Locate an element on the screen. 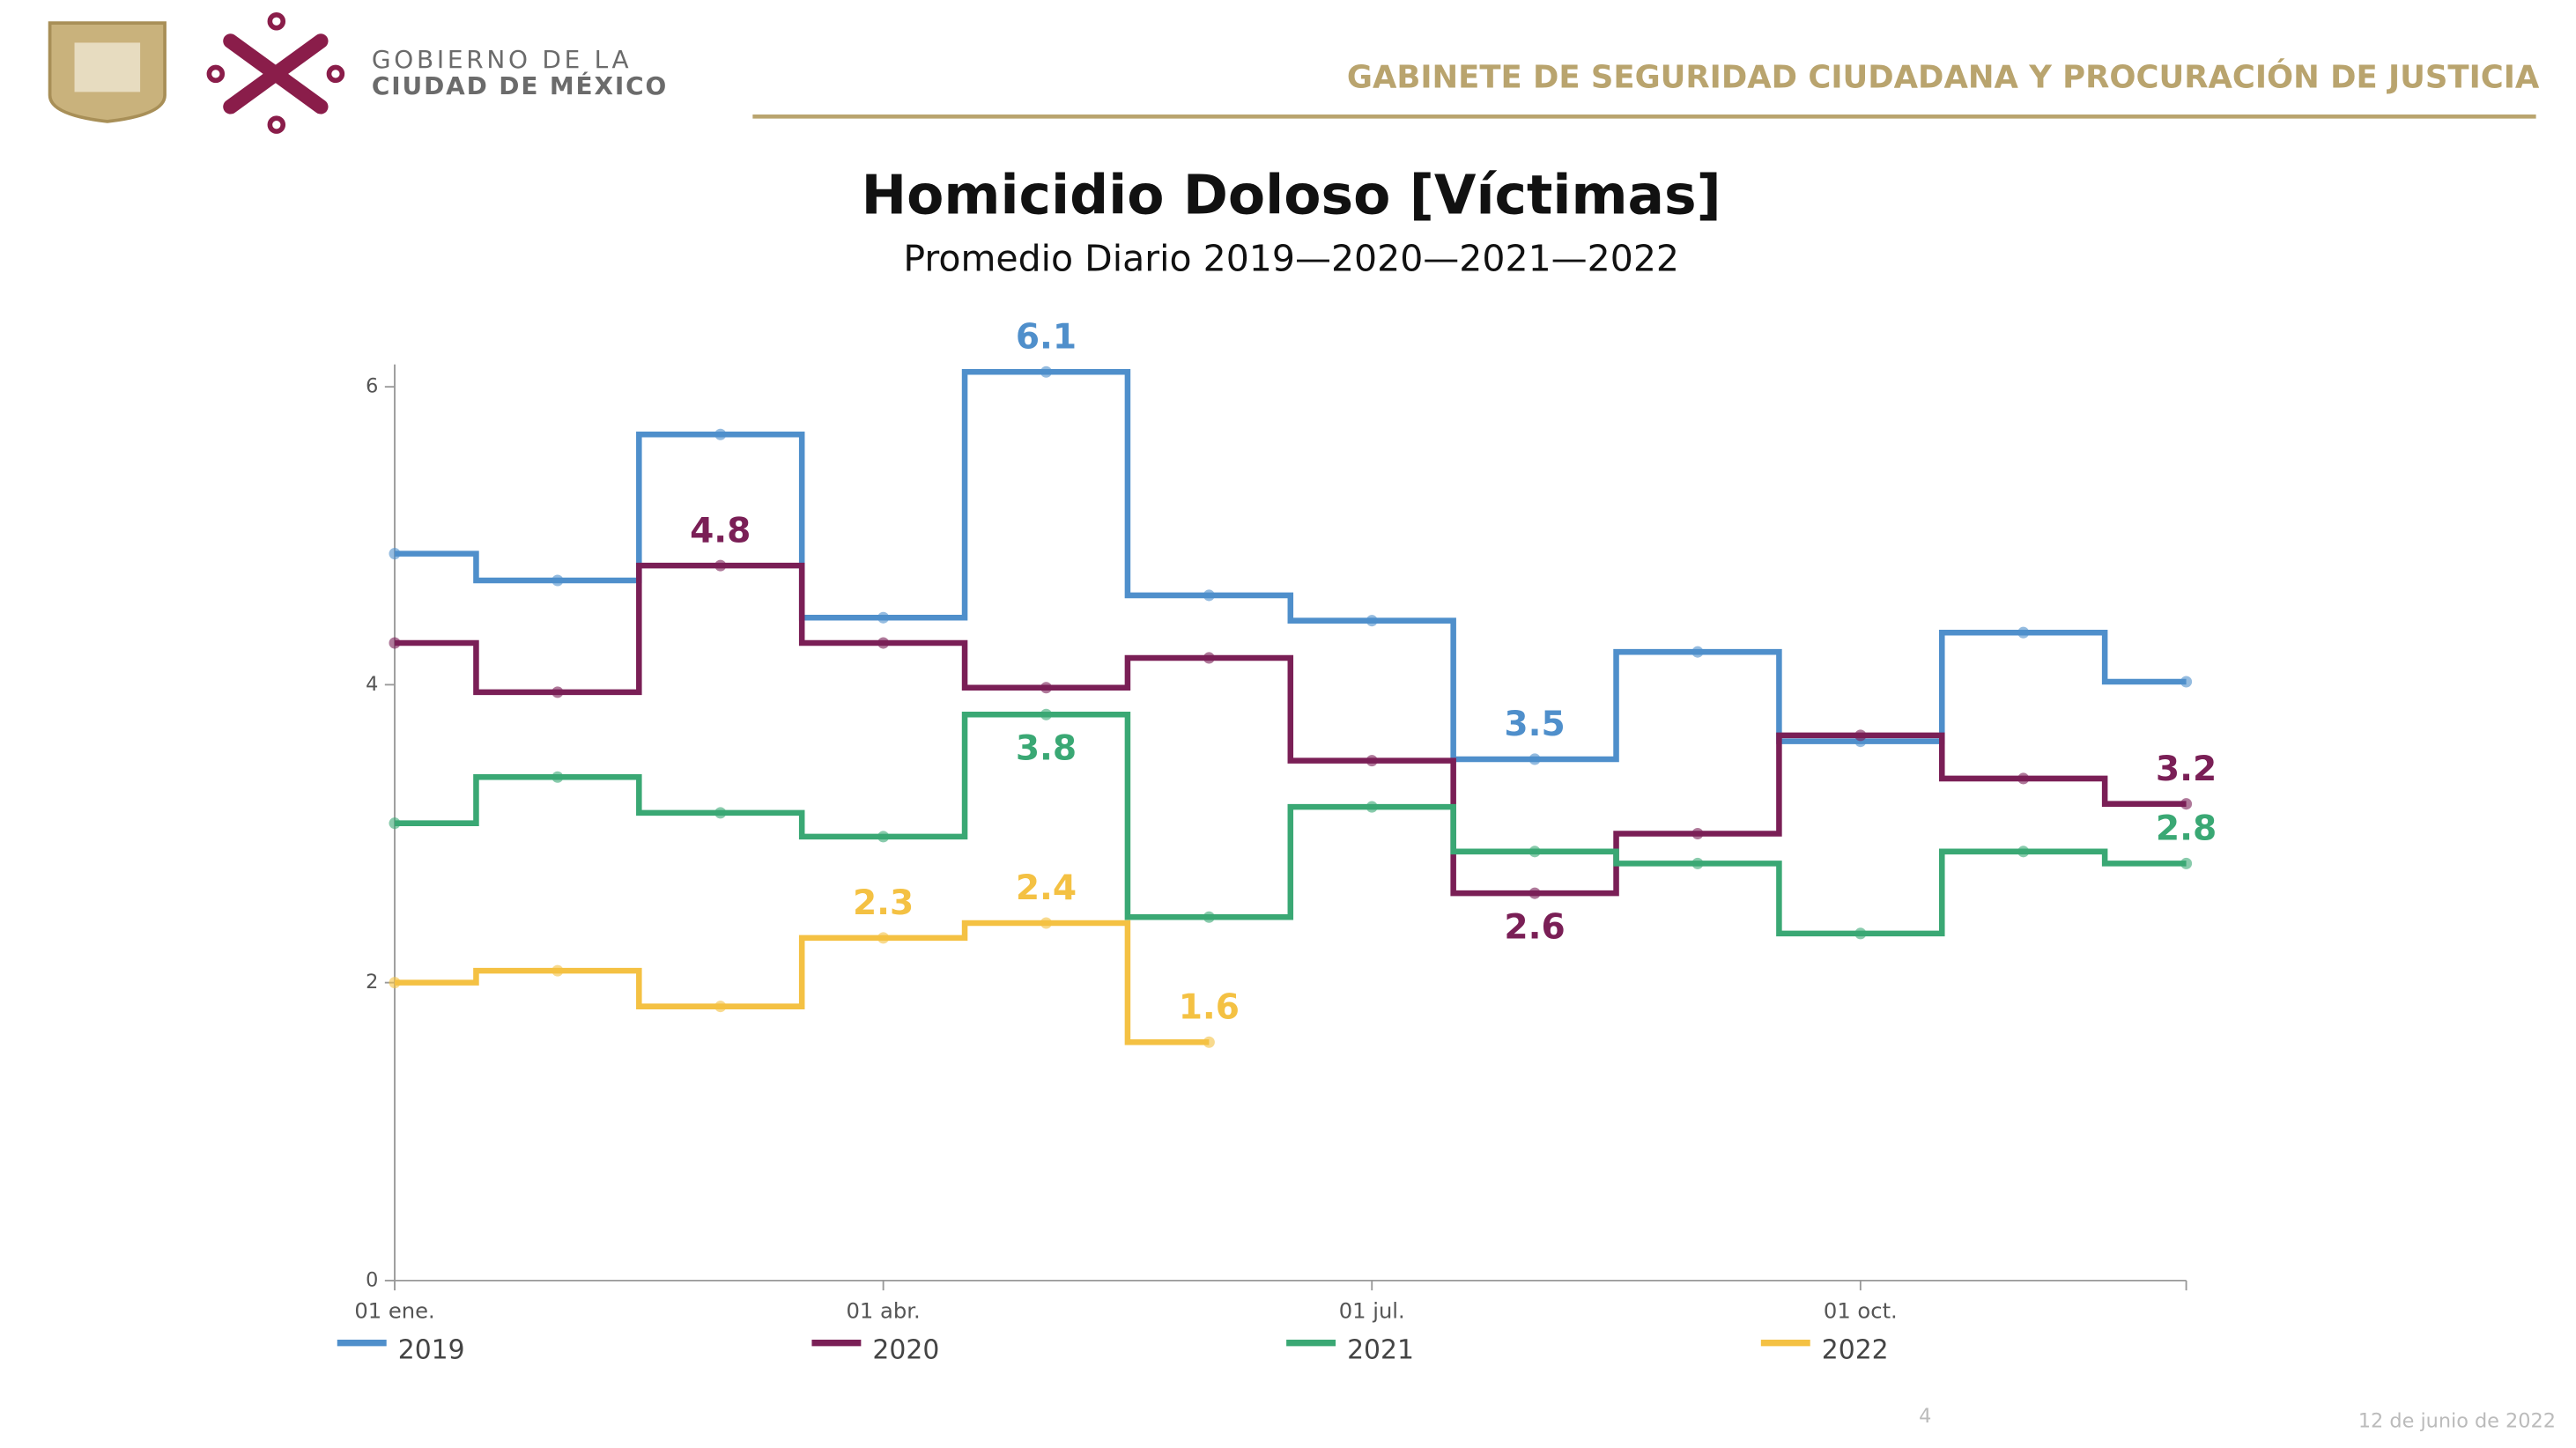 This screenshot has width=2576, height=1448. data-label: 1.6 is located at coordinates (1210, 1008).